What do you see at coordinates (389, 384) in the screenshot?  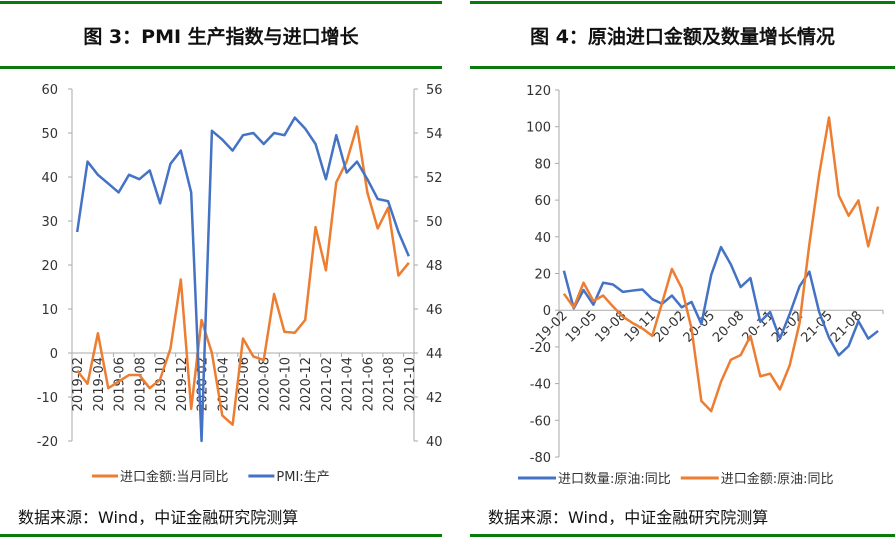 I see `x-tick-label: 2021-08` at bounding box center [389, 384].